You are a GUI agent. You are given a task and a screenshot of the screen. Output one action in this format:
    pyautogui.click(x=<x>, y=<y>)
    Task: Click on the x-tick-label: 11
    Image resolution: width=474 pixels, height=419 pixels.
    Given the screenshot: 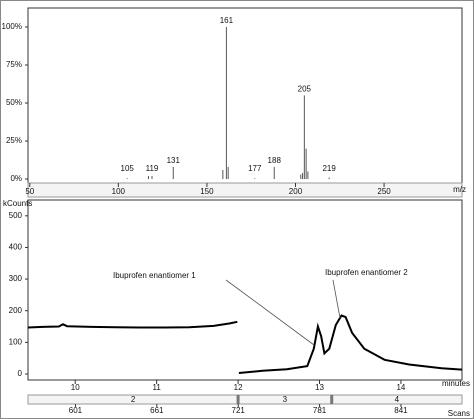 What is the action you would take?
    pyautogui.click(x=156, y=387)
    